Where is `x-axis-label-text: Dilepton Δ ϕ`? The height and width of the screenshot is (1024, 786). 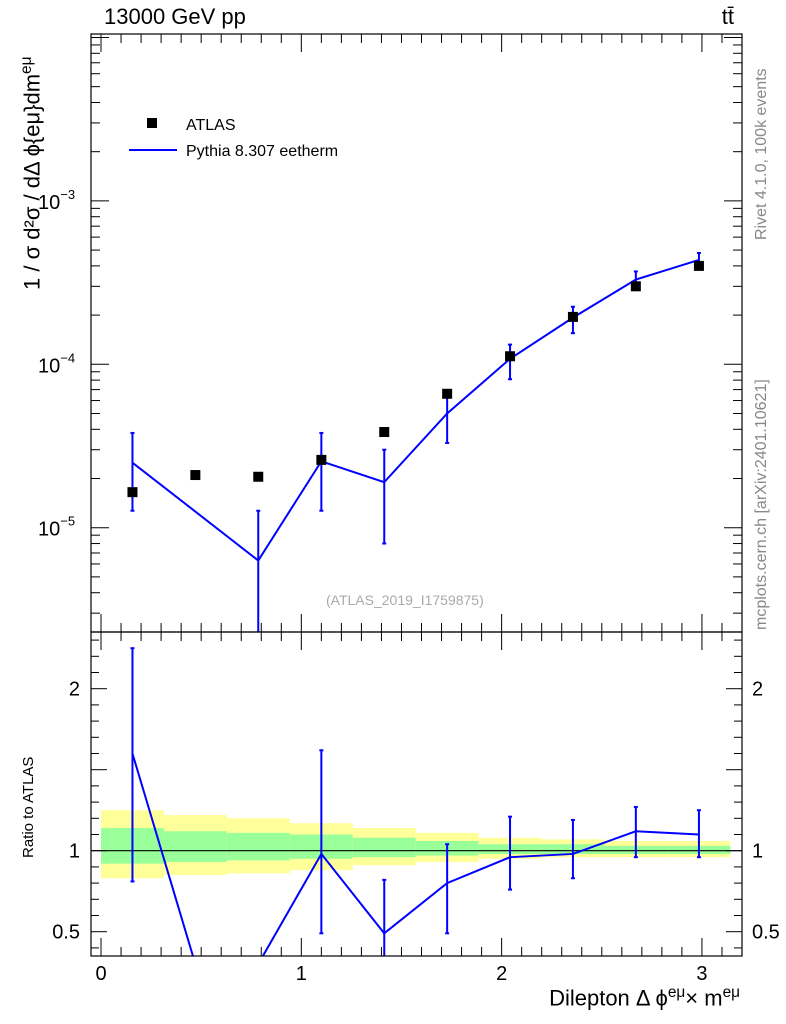 x-axis-label-text: Dilepton Δ ϕ is located at coordinates (608, 998).